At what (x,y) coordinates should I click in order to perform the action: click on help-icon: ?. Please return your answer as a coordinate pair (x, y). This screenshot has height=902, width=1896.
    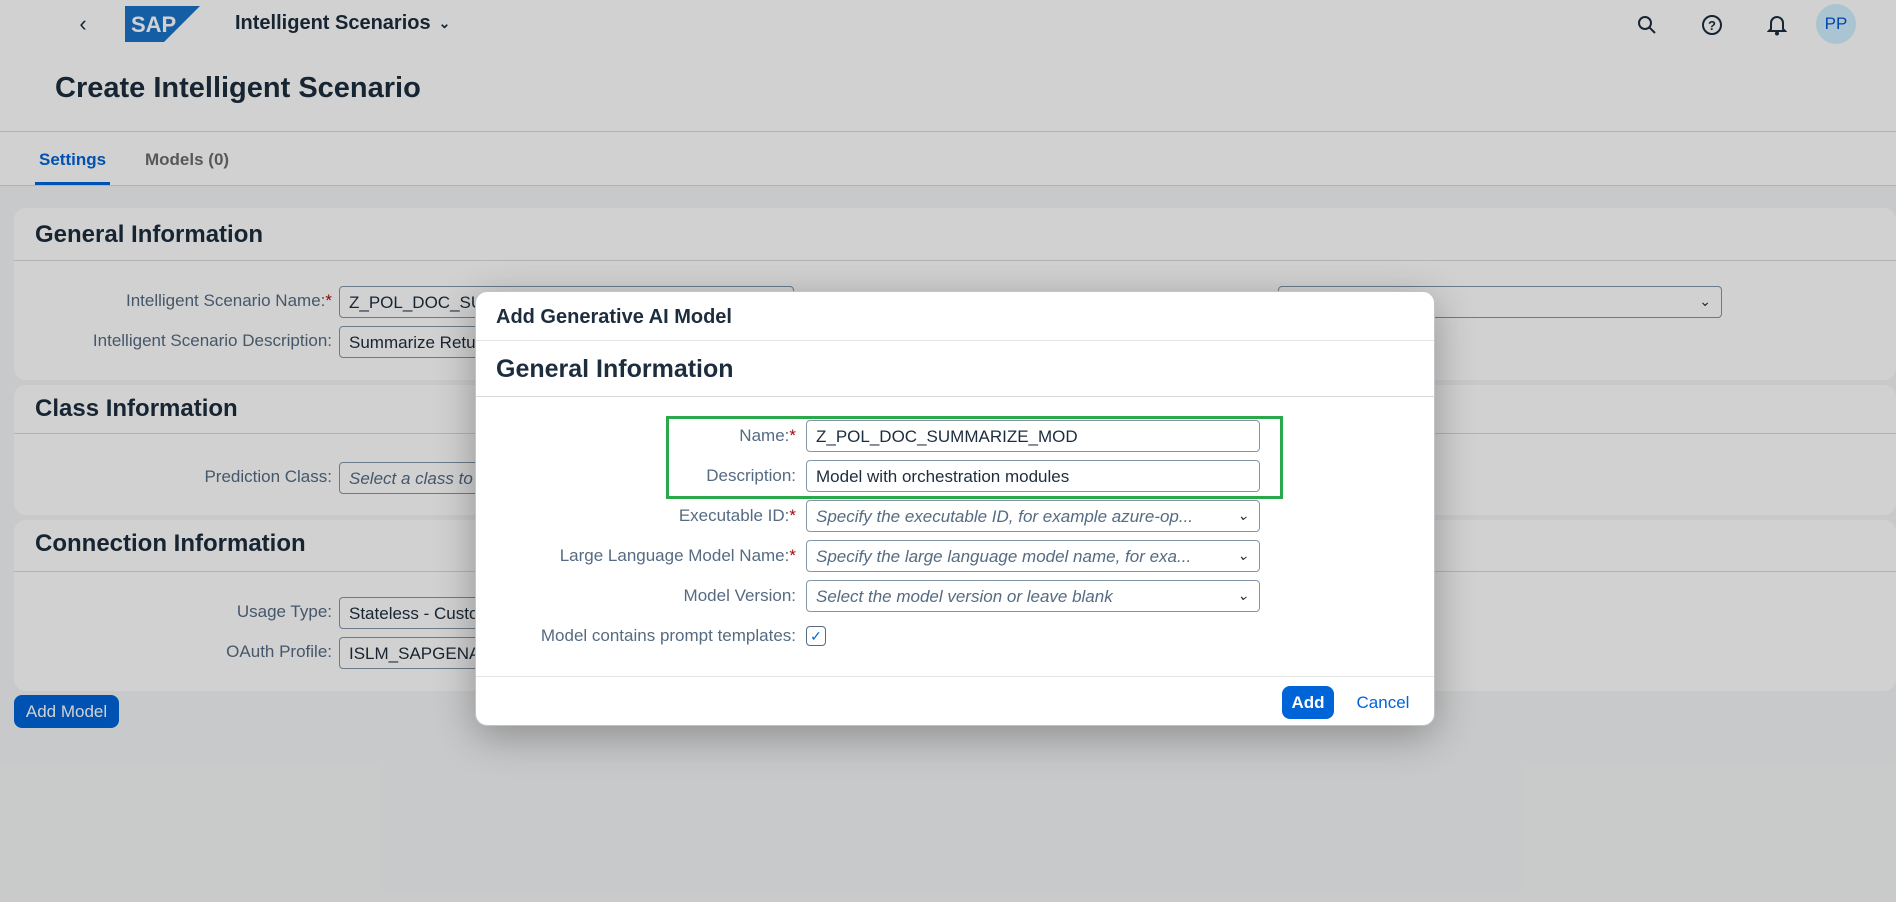
    Looking at the image, I should click on (1712, 25).